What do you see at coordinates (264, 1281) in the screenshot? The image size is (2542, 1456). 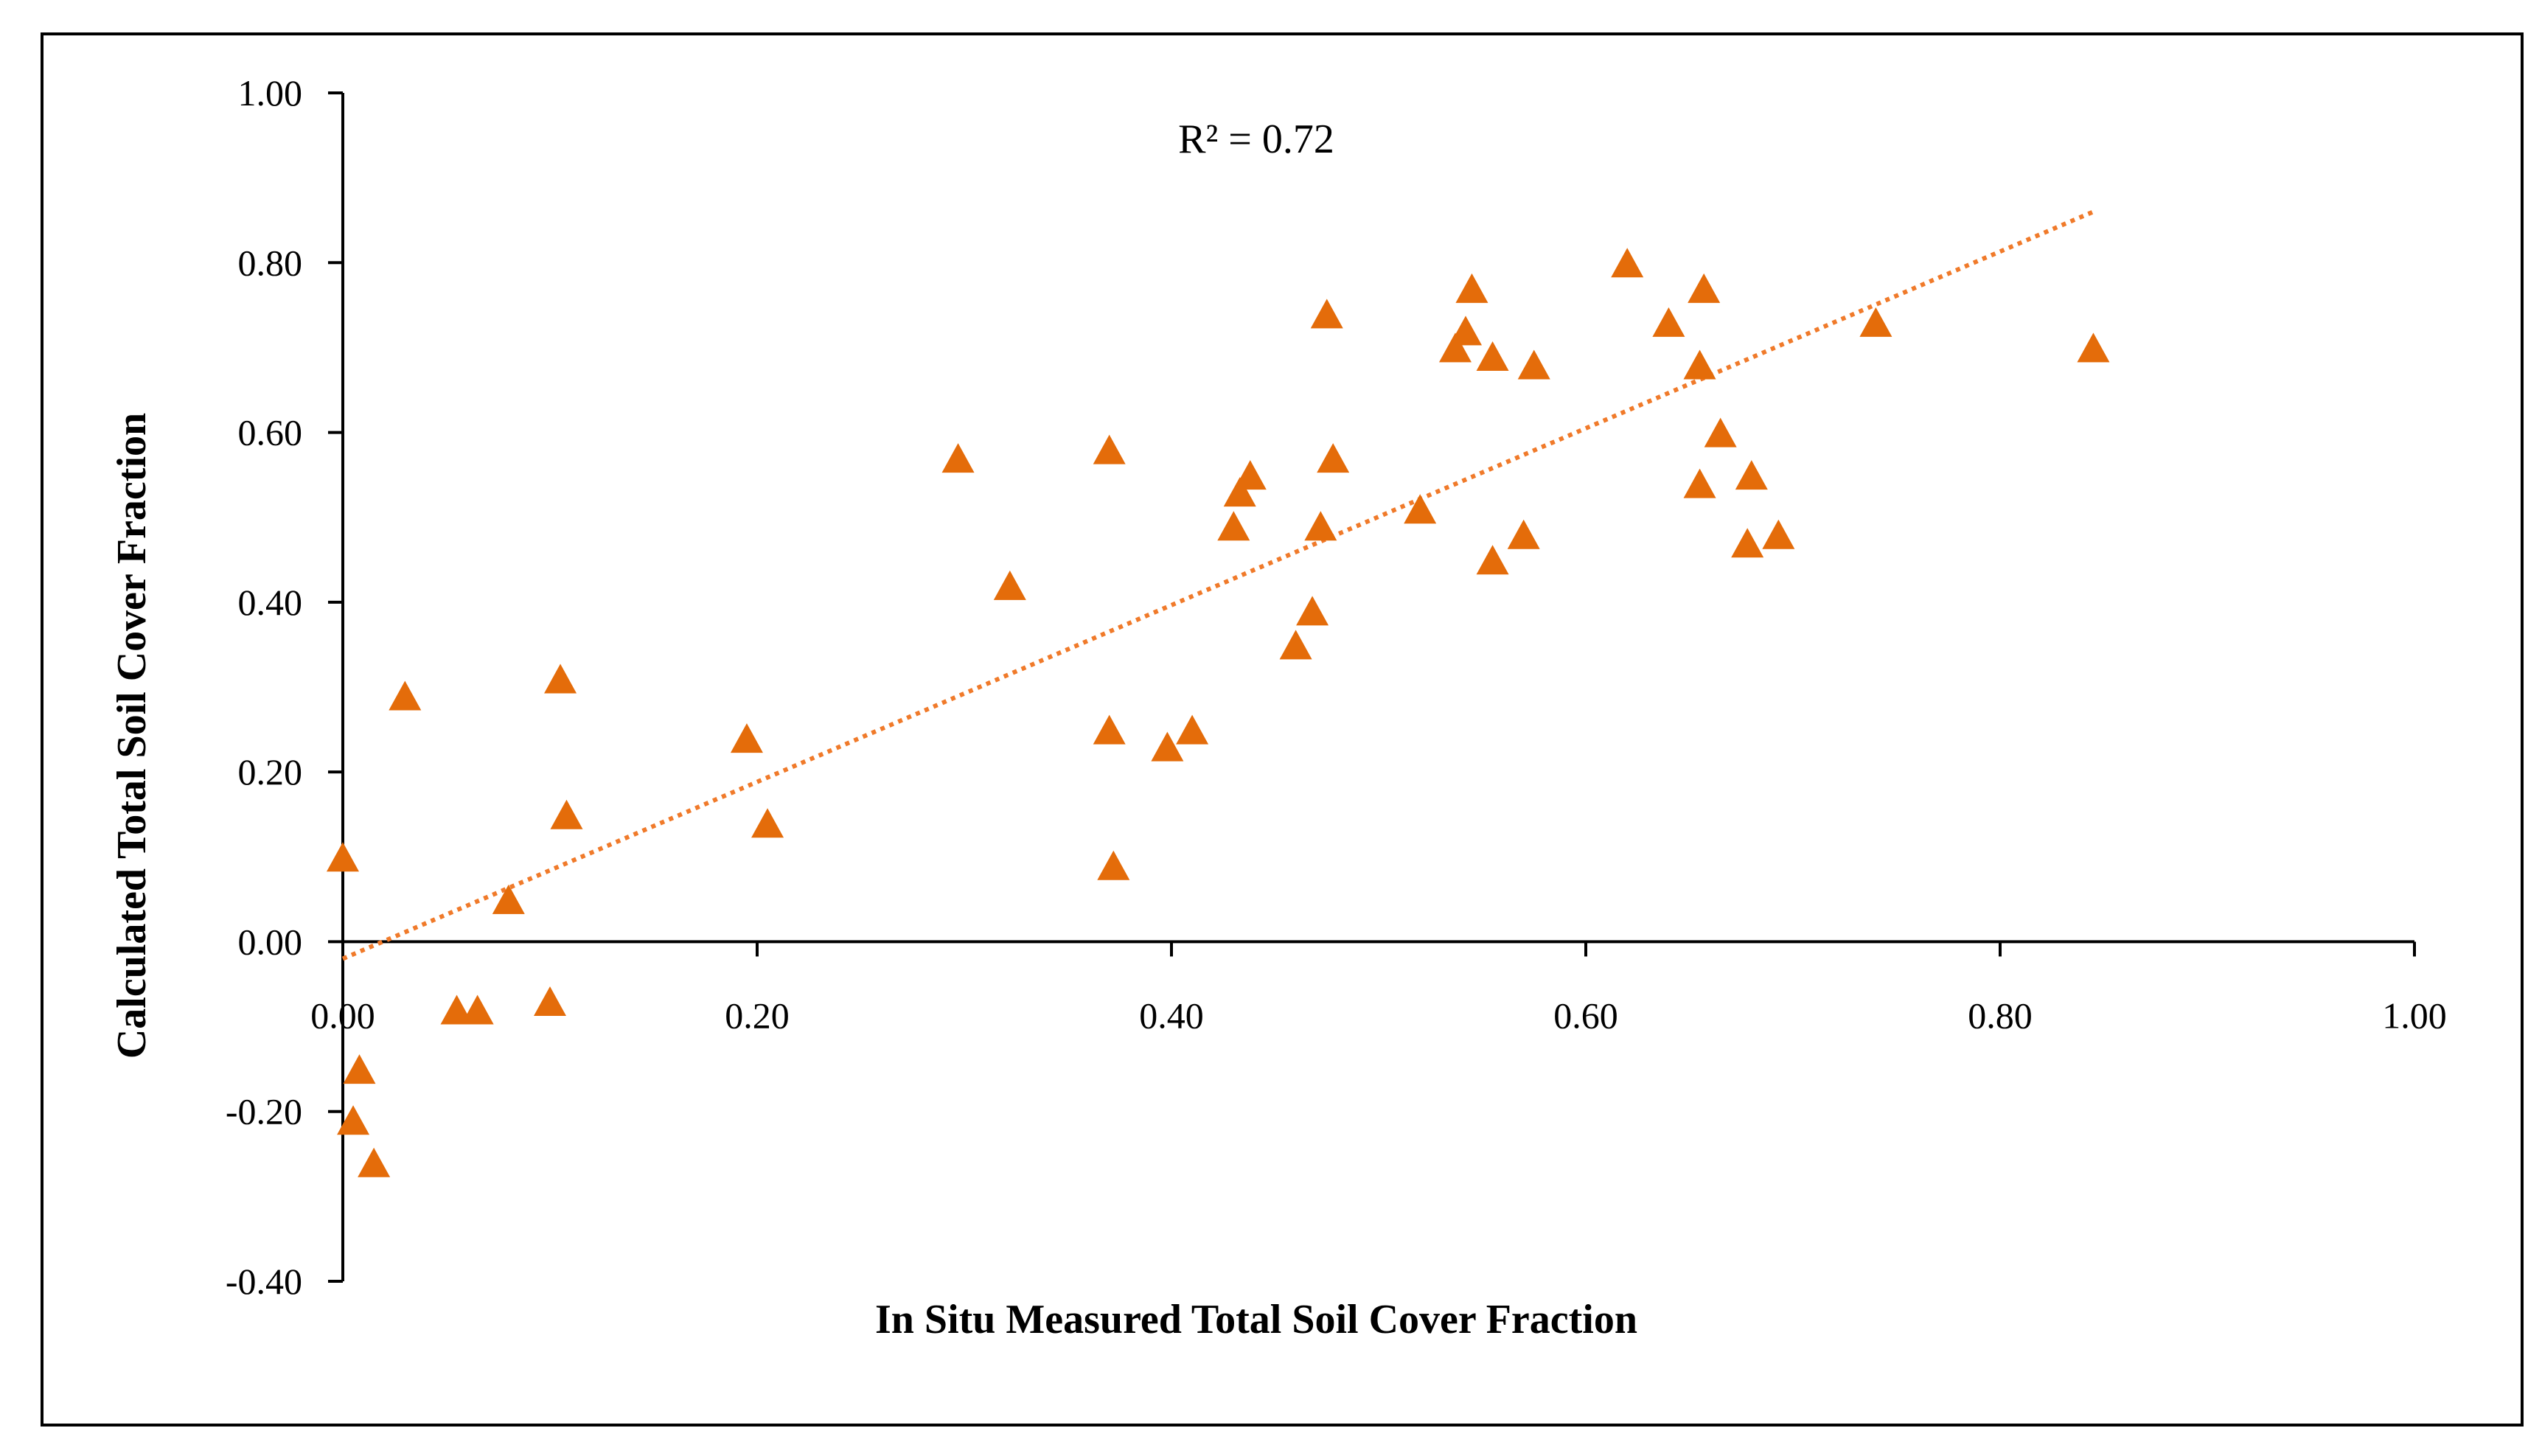 I see `y-tick-label: -0.40` at bounding box center [264, 1281].